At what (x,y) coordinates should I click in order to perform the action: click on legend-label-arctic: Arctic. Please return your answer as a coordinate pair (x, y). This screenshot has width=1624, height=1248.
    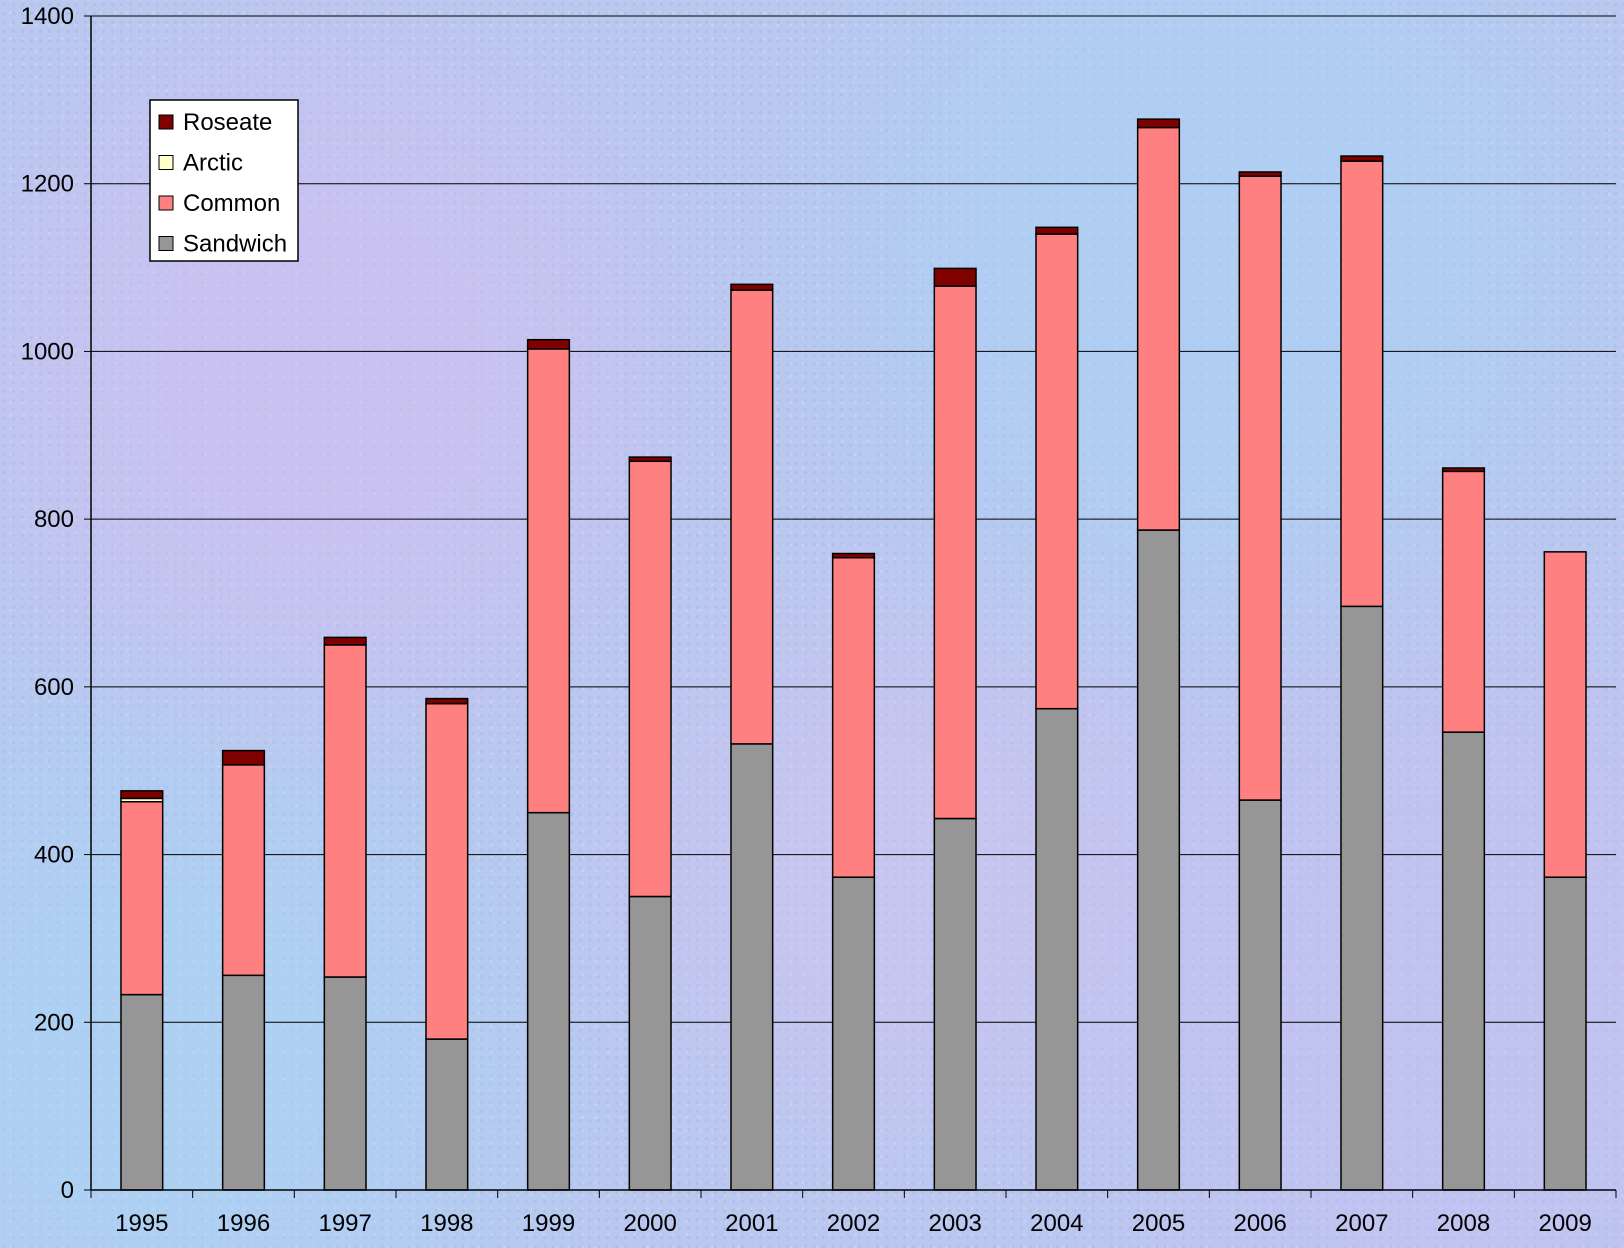
    Looking at the image, I should click on (213, 163).